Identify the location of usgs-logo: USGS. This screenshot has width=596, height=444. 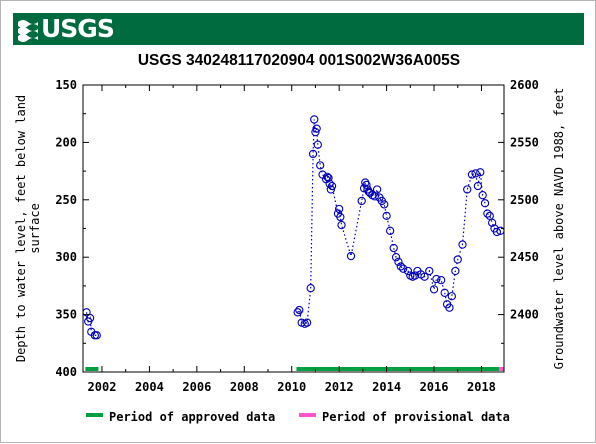
(66, 28).